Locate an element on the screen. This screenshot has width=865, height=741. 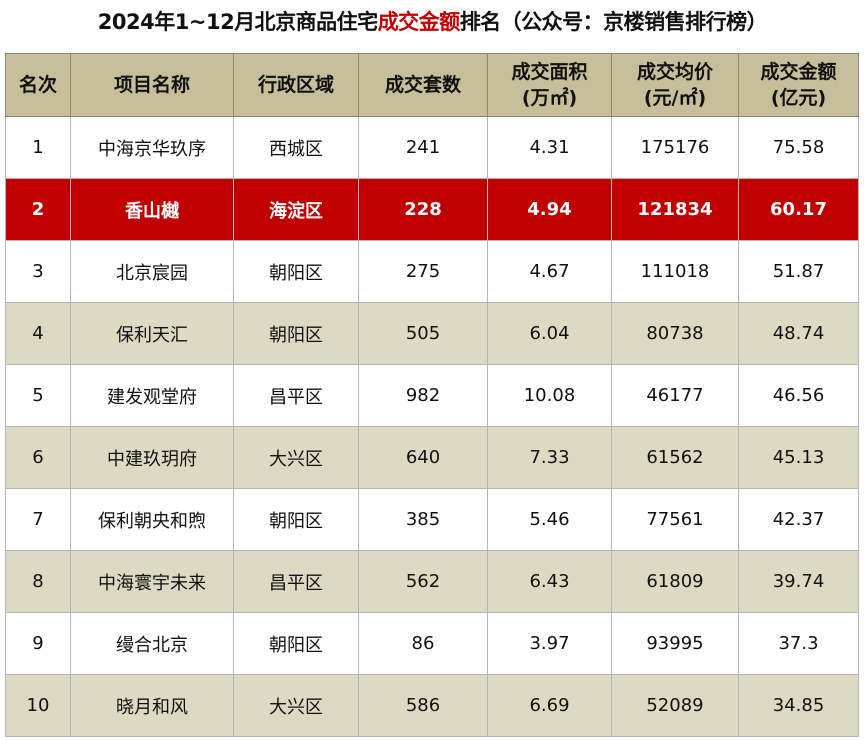
column-header-label: 名次 is located at coordinates (37, 85).